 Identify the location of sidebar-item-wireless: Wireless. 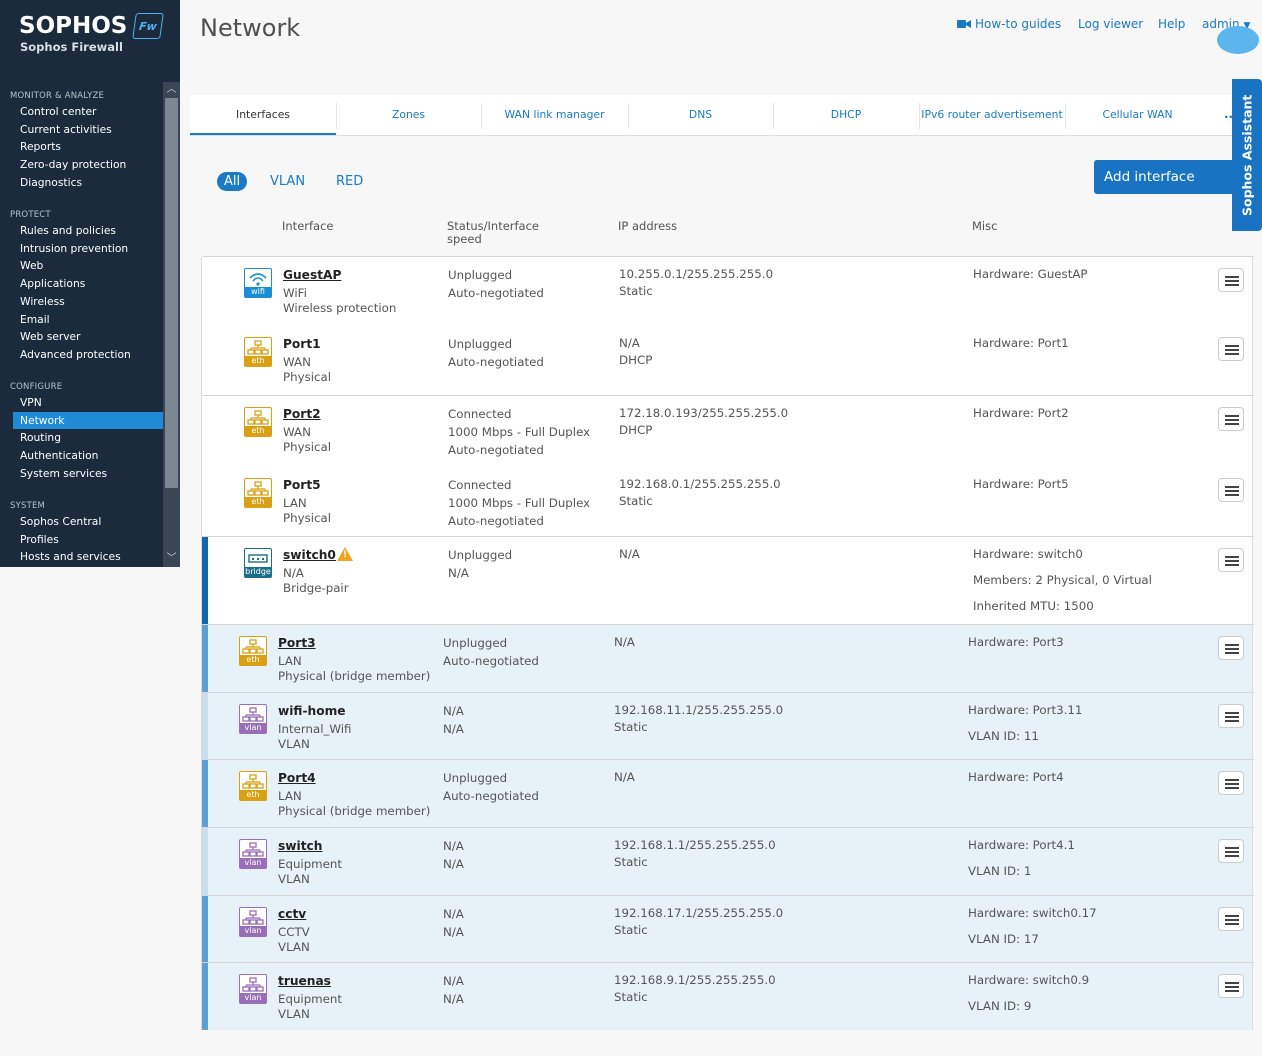
(42, 301).